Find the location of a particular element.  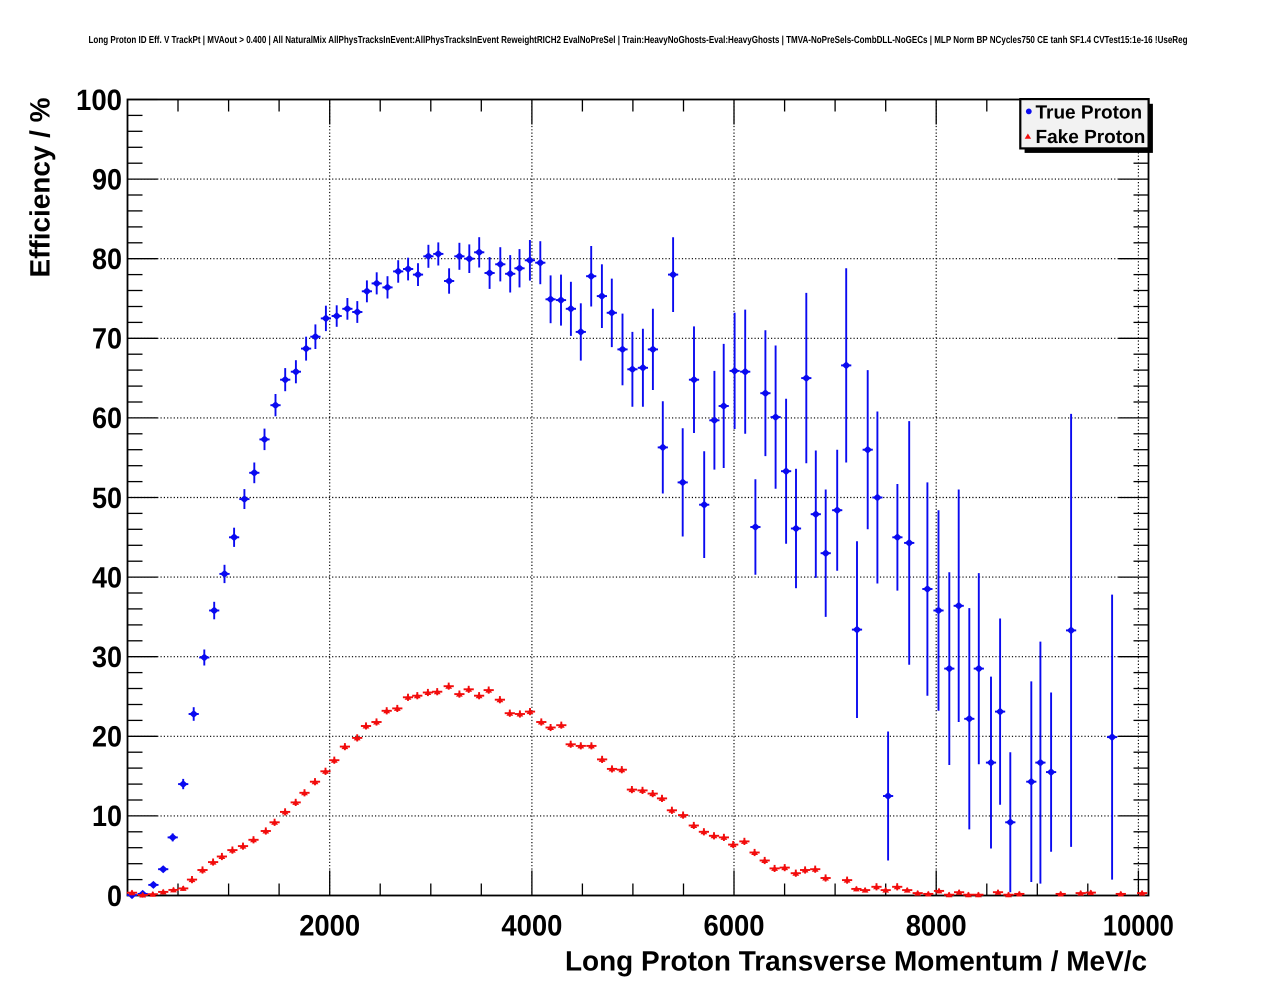

svg-text: Fake Proton is located at coordinates (1091, 137).